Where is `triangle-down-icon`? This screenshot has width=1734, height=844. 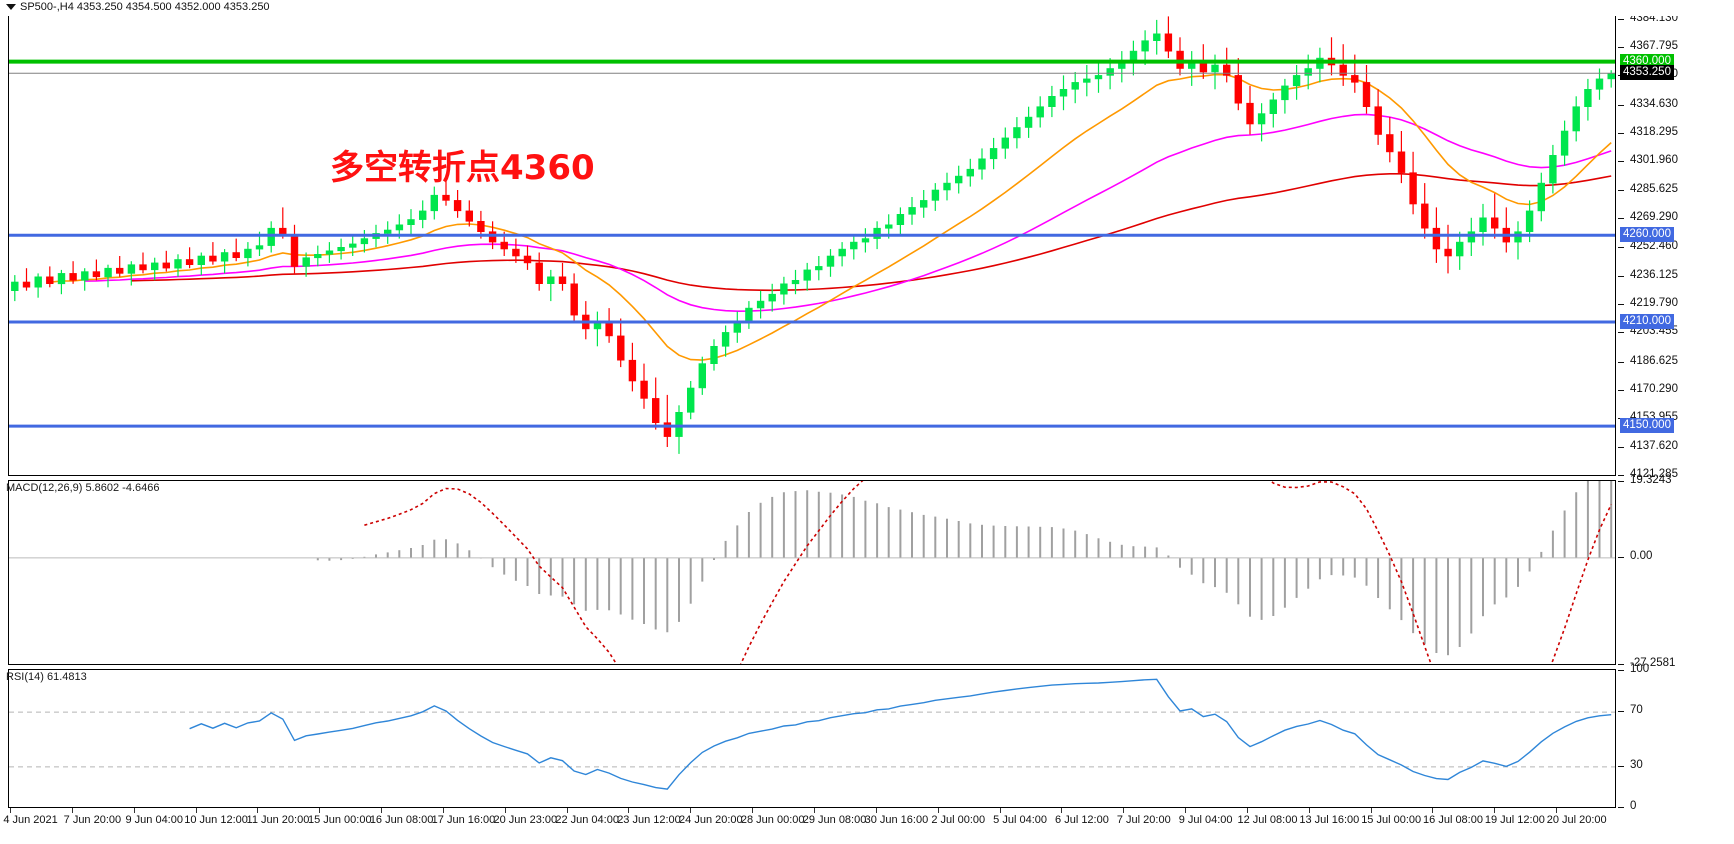 triangle-down-icon is located at coordinates (11, 7).